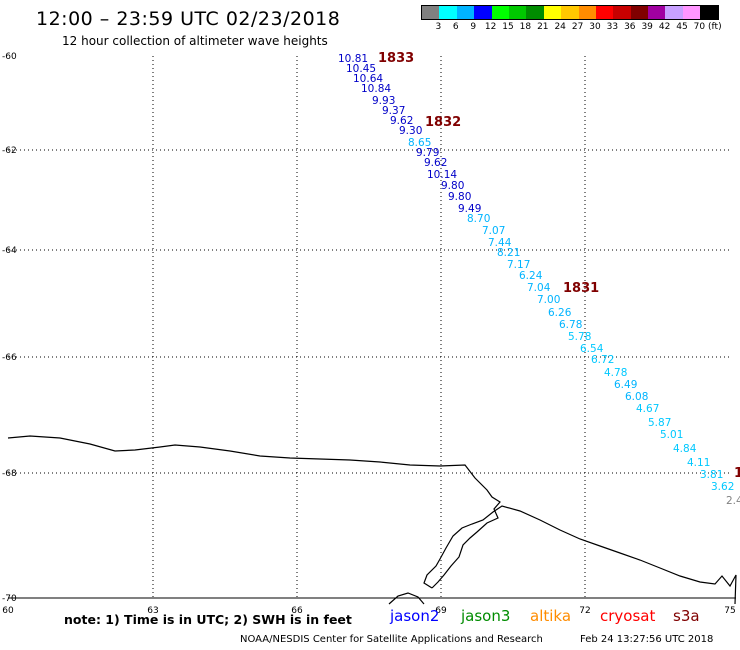 The image size is (740, 650). Describe the element at coordinates (628, 616) in the screenshot. I see `satellite-cryosat: cryosat` at that location.